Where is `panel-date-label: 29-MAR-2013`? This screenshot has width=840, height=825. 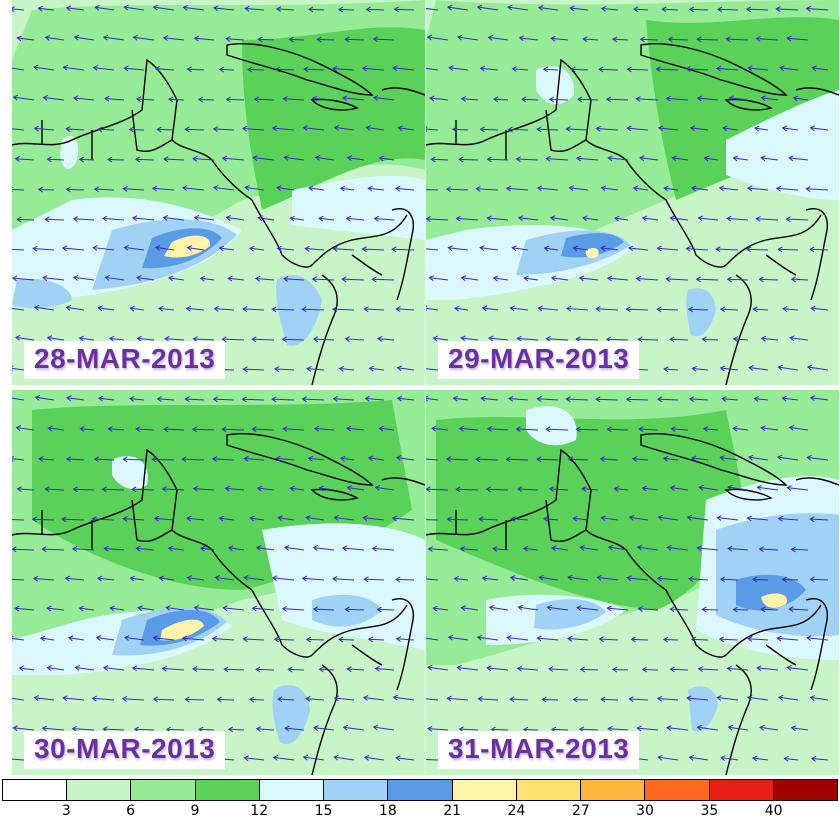
panel-date-label: 29-MAR-2013 is located at coordinates (539, 360).